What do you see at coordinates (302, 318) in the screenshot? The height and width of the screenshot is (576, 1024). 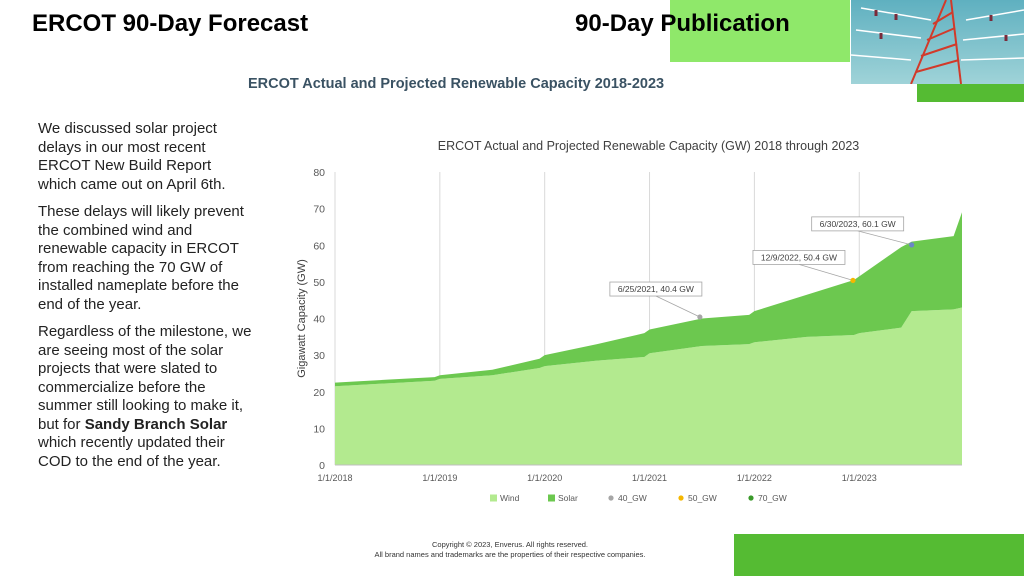 I see `y-axis-label: Gigawatt Capacity (GW)` at bounding box center [302, 318].